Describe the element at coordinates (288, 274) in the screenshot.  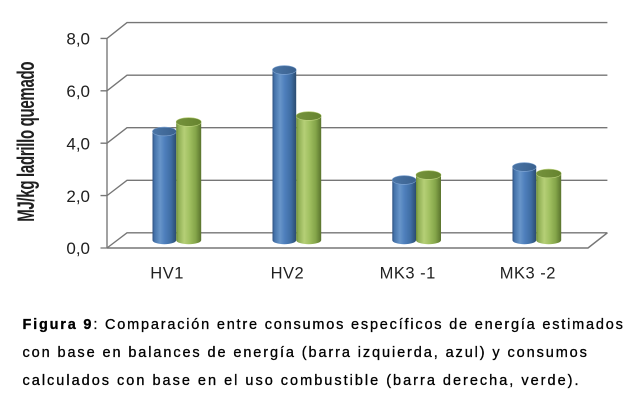
I see `svg-text: HV2` at that location.